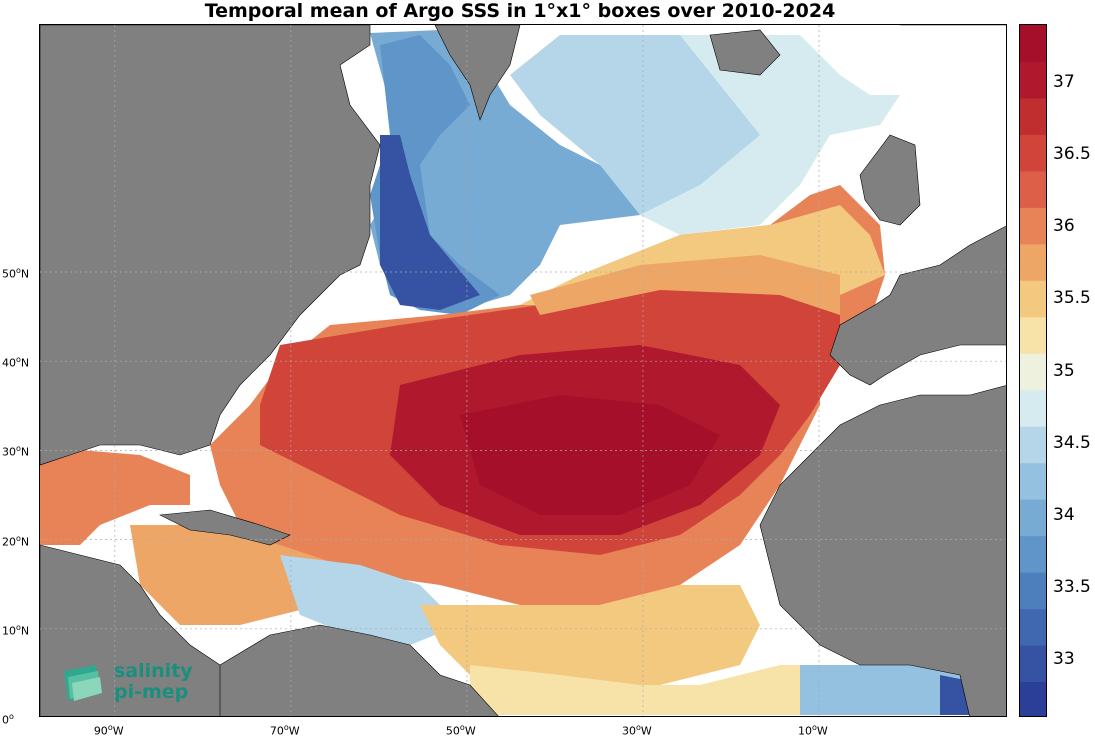 The image size is (1095, 738). I want to click on salinity-pi-mep-logo: salinity pi-mep, so click(127, 681).